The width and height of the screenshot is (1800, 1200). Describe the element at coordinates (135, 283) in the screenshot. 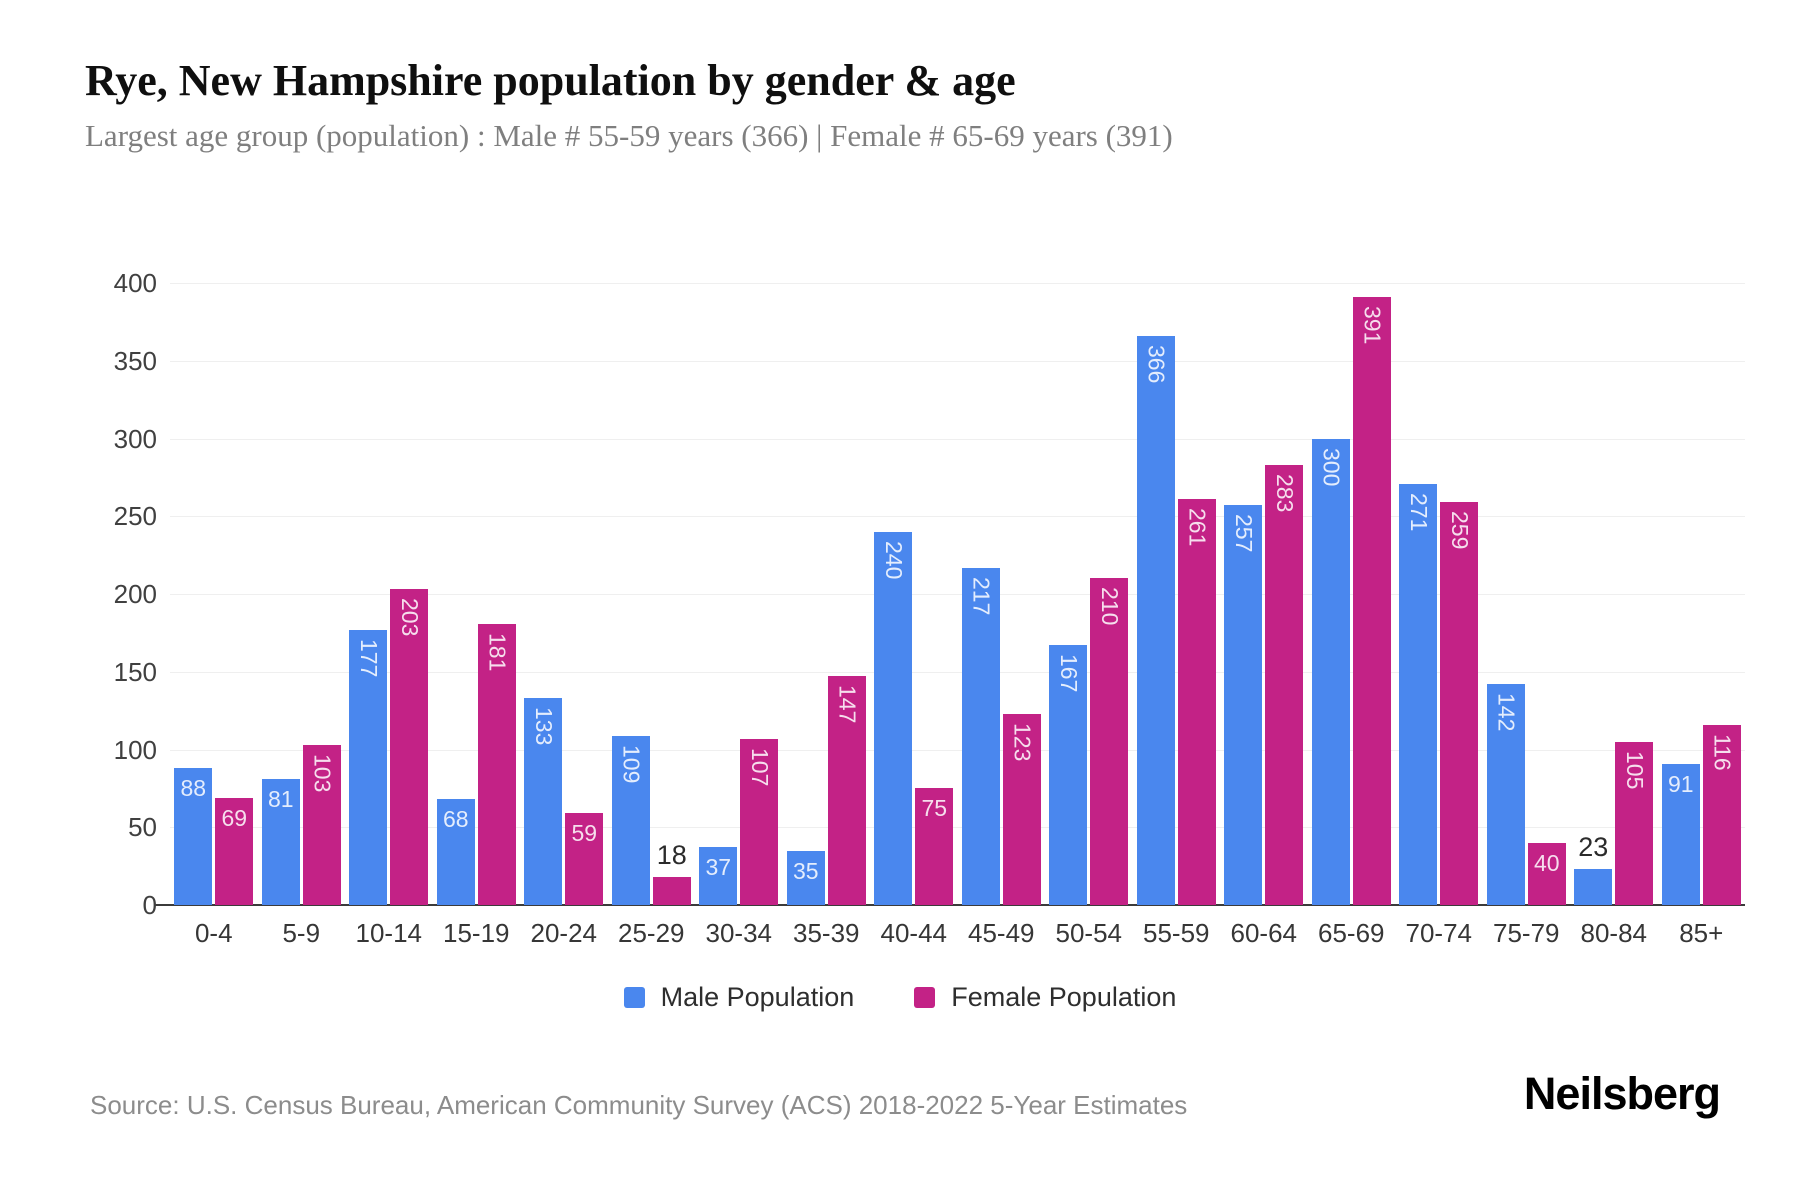

I see `y-tick-label-400: 400` at that location.